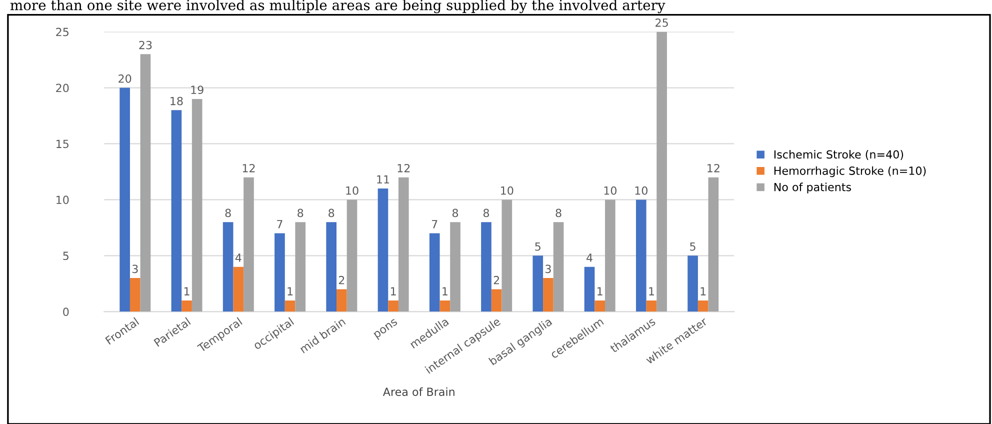  What do you see at coordinates (197, 90) in the screenshot?
I see `data-label: 19` at bounding box center [197, 90].